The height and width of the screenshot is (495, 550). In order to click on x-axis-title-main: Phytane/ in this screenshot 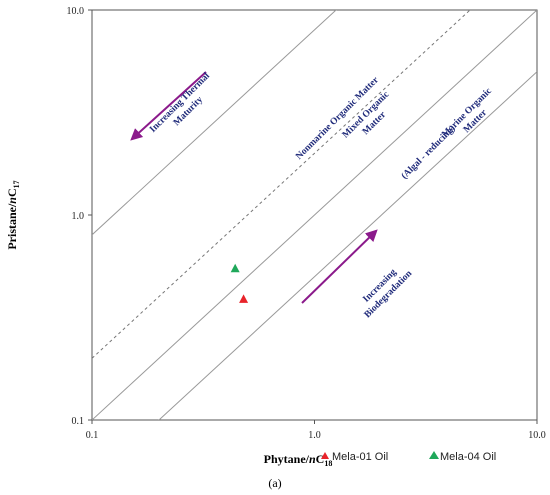, I will do `click(287, 459)`.